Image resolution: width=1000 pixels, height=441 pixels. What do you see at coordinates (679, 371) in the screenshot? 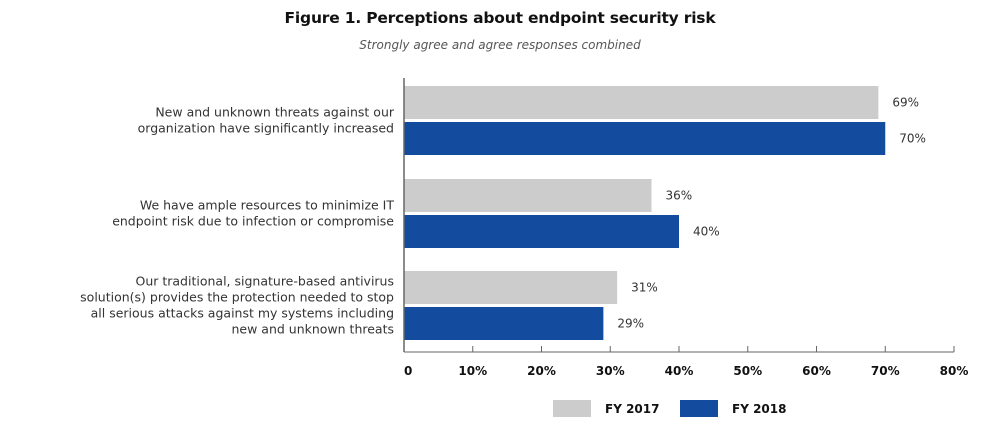
I see `x-tick-label: 40%` at bounding box center [679, 371].